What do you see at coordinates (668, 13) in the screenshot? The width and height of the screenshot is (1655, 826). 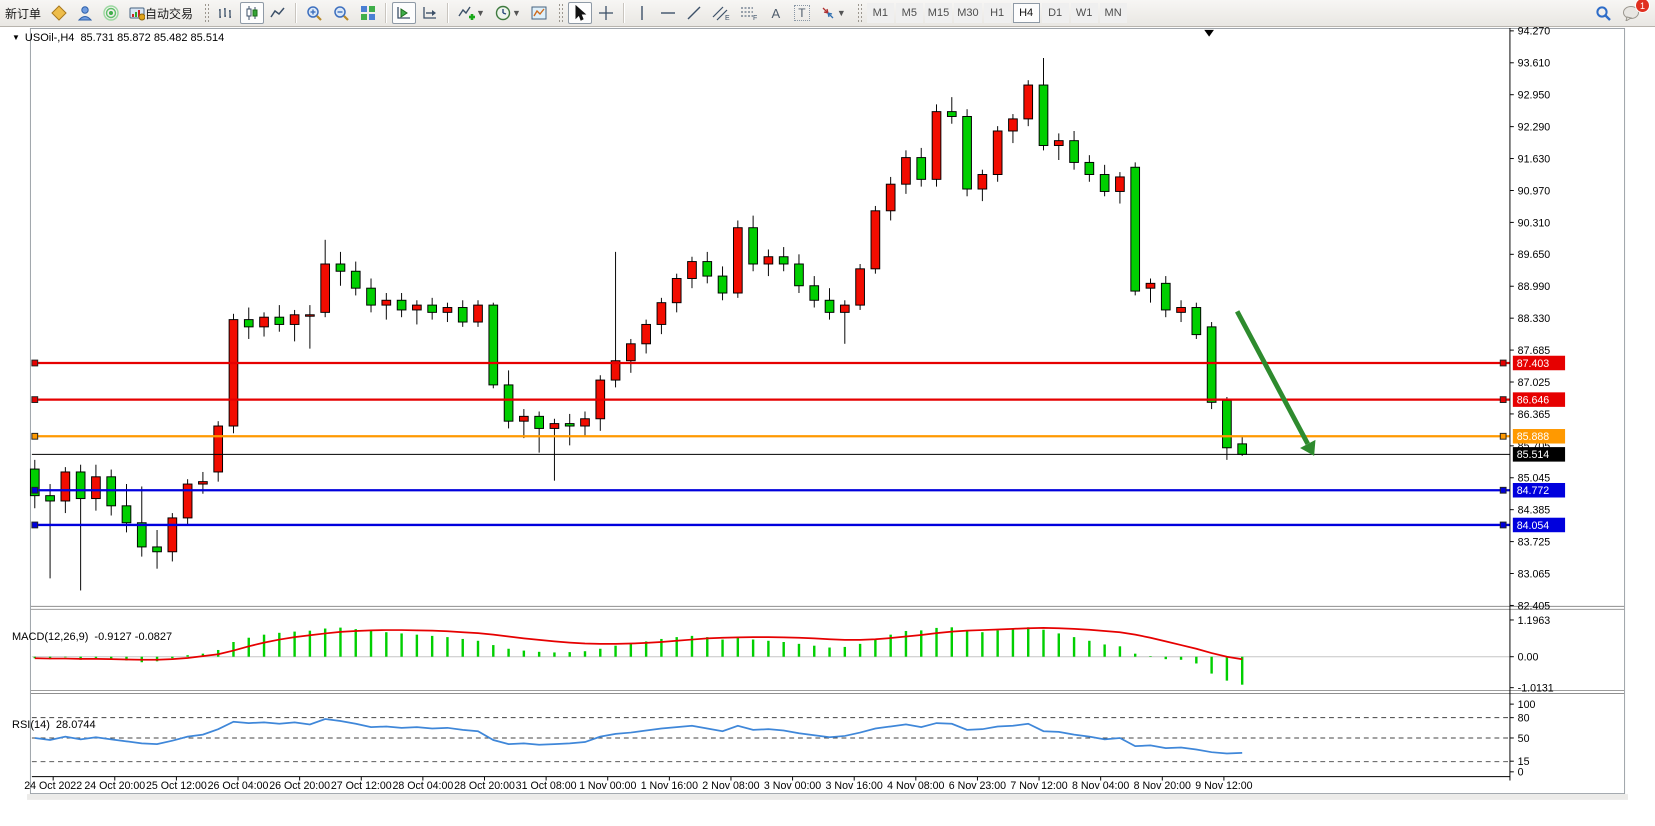 I see `horizontal-line-button` at bounding box center [668, 13].